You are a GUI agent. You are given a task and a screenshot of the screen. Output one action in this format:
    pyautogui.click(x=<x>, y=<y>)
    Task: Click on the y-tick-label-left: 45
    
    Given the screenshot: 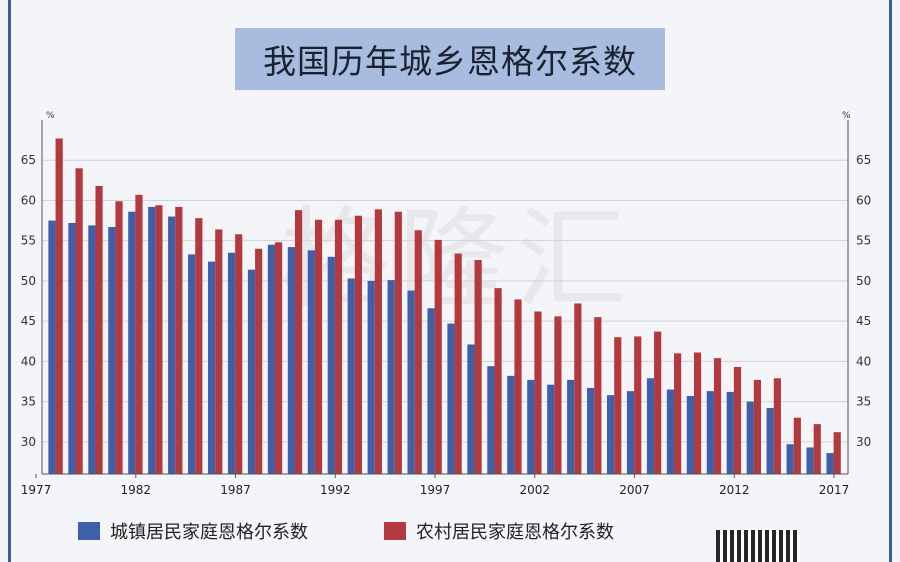 What is the action you would take?
    pyautogui.click(x=28, y=321)
    